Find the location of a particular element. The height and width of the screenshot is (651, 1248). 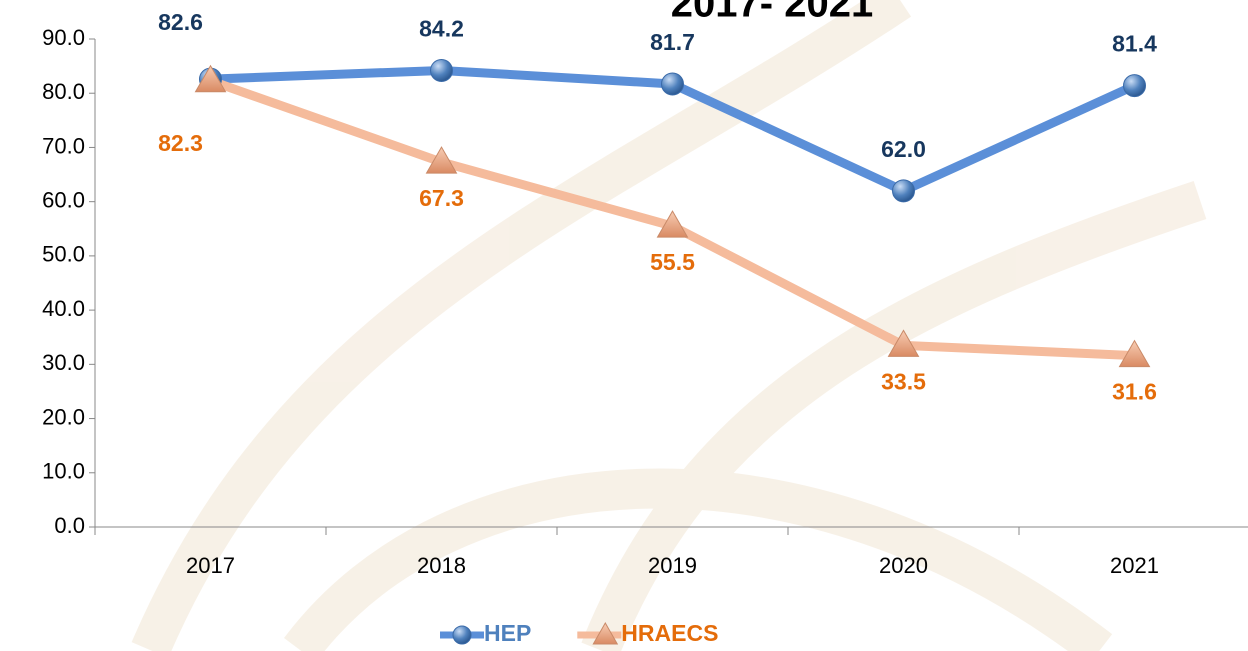

data-label: 62.0 is located at coordinates (903, 149).